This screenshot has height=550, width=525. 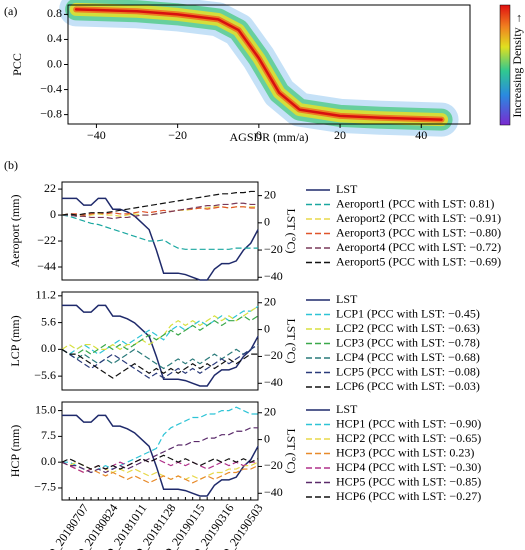 I want to click on legend-label: Aeroport5 (PCC with LST: −0.69), so click(x=418, y=261).